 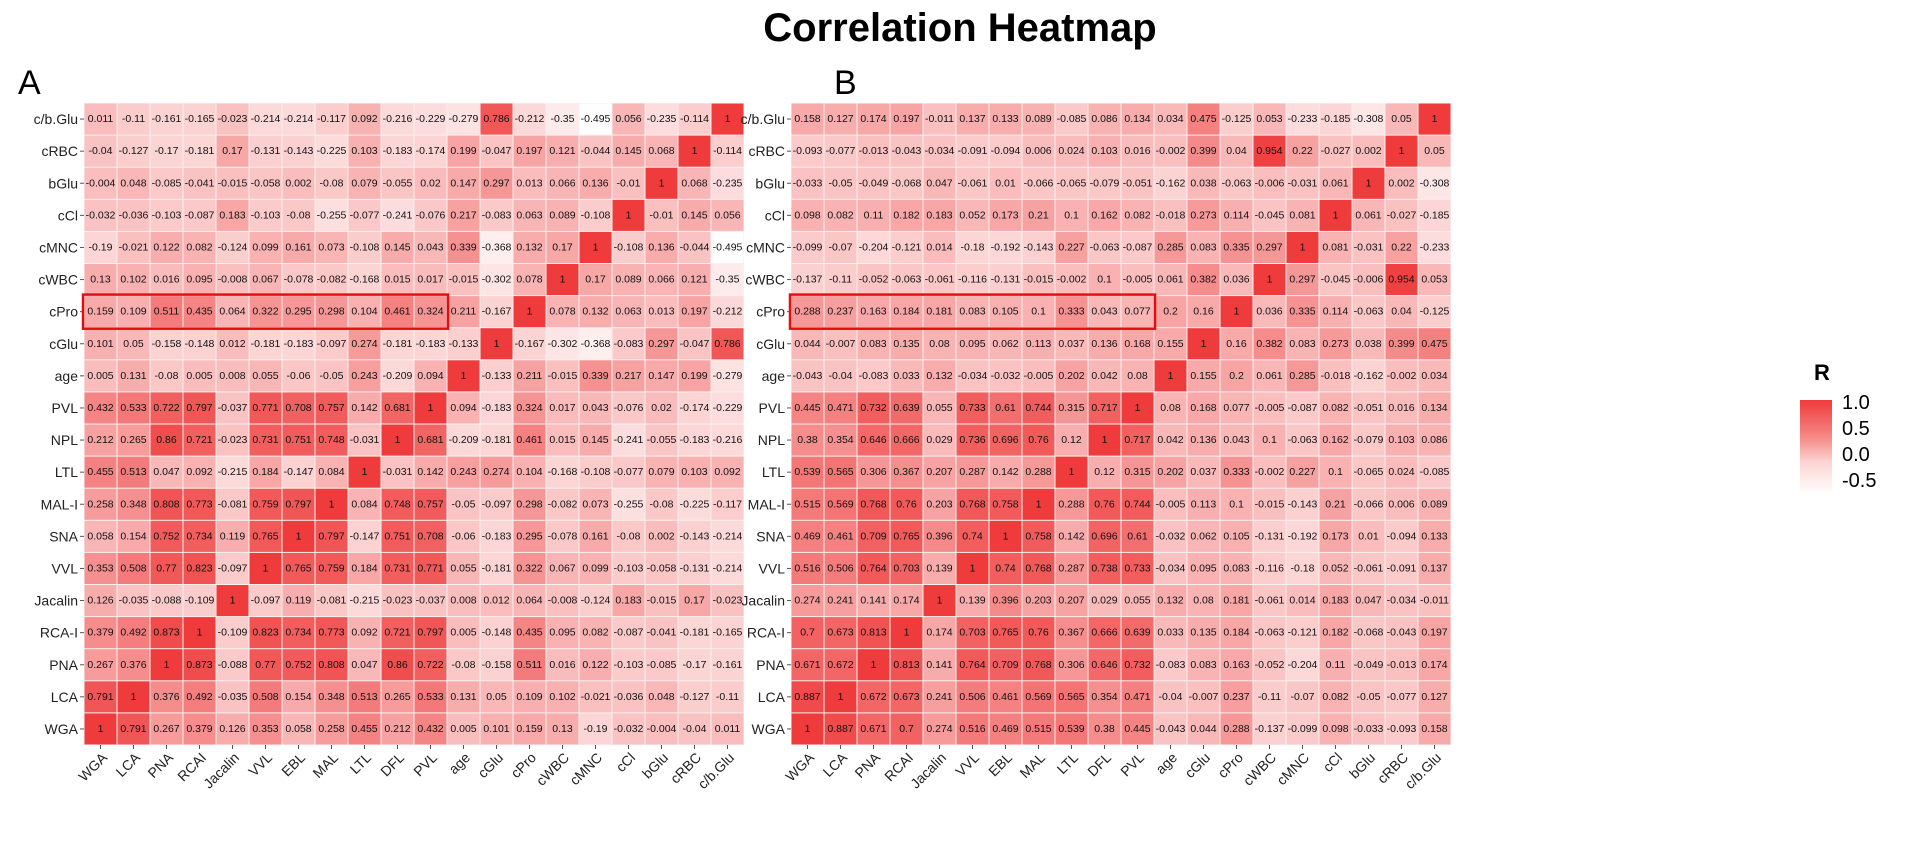 I want to click on cell-value-label: 0.759, so click(x=331, y=568).